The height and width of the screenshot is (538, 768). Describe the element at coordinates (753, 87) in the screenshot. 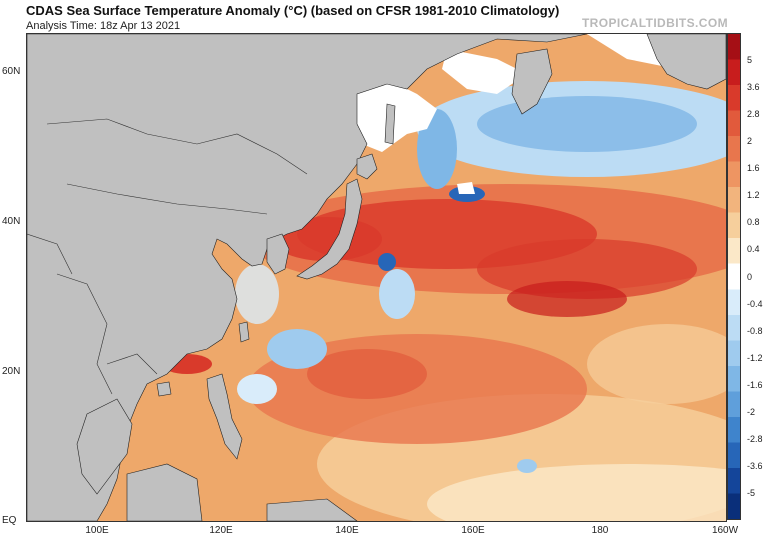

I see `colorbar-label: 3.6` at that location.